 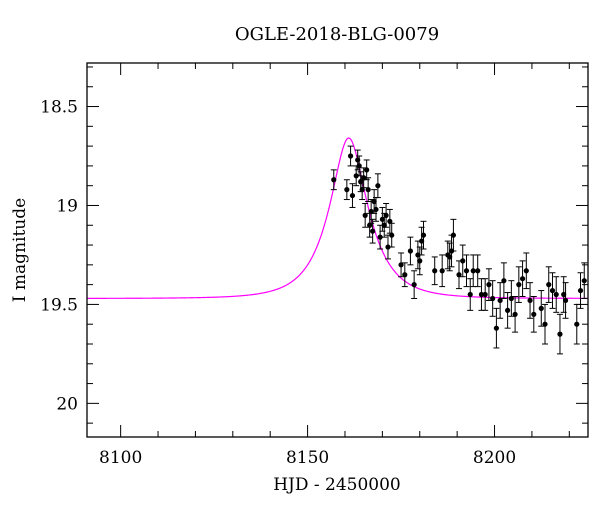 What do you see at coordinates (67, 404) in the screenshot?
I see `y-tick-label: 20` at bounding box center [67, 404].